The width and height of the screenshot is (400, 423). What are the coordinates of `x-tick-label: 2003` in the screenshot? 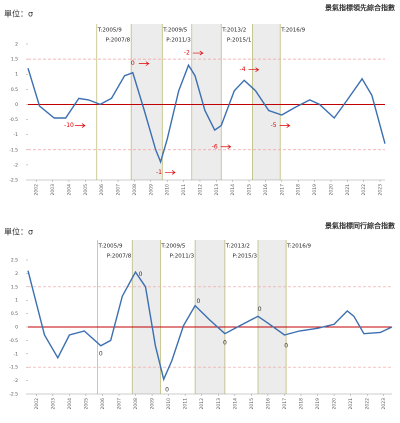 It's located at (53, 404).